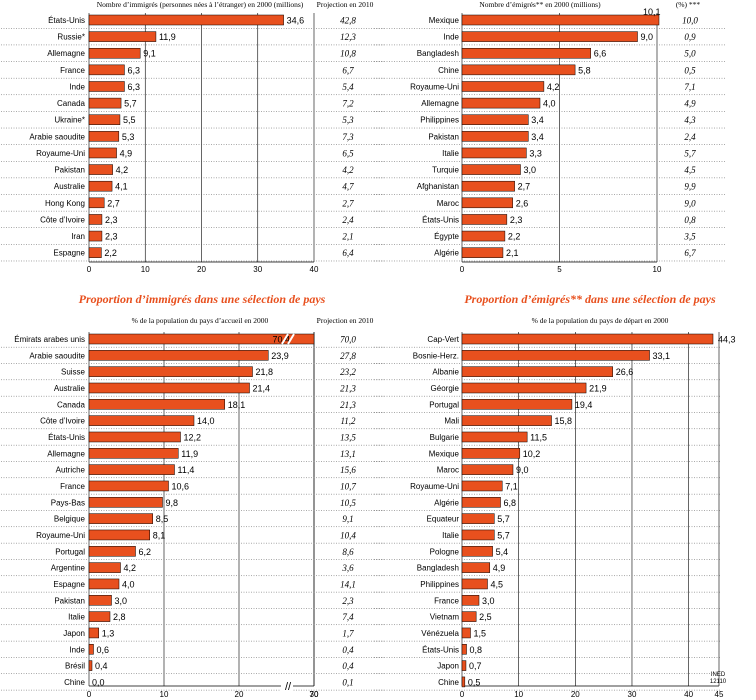 The height and width of the screenshot is (700, 756). I want to click on category-label: Australie, so click(70, 388).